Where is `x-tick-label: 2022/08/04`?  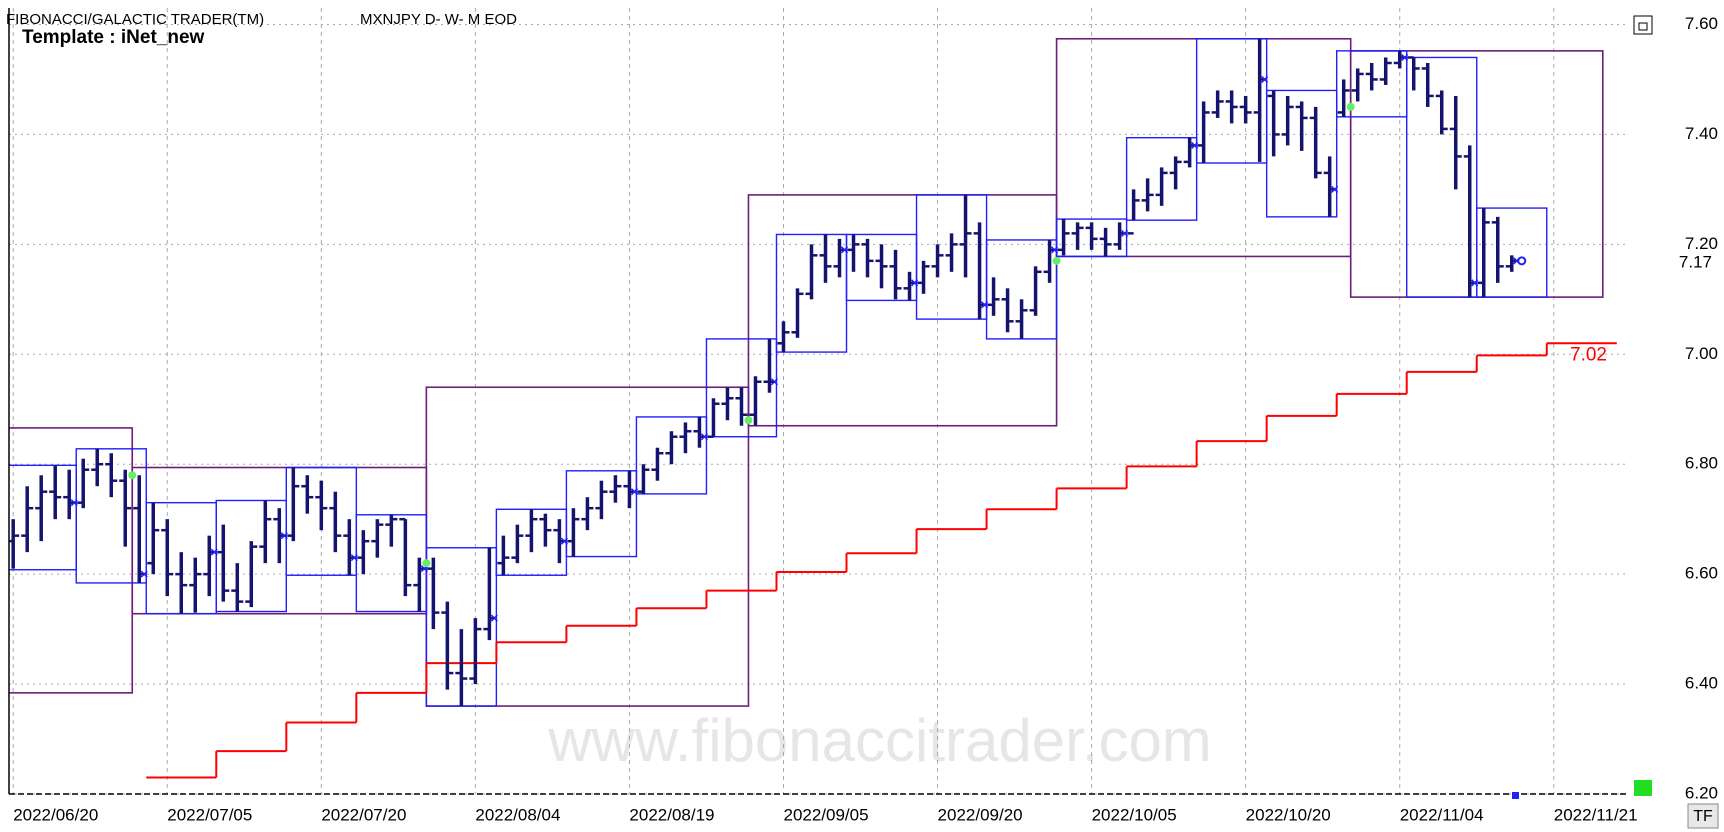
x-tick-label: 2022/08/04 is located at coordinates (517, 814).